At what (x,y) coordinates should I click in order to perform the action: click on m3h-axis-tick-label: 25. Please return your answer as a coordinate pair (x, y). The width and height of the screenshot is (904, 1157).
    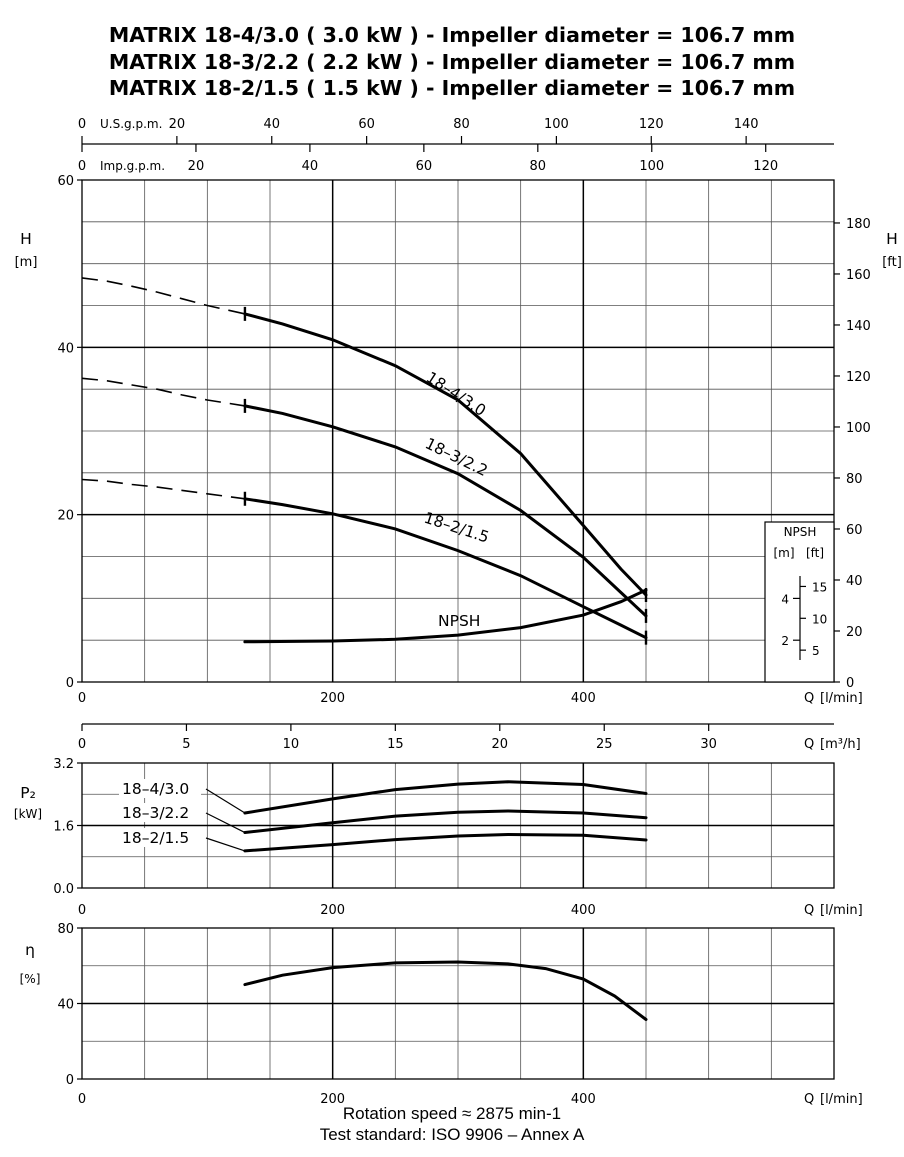
    Looking at the image, I should click on (604, 744).